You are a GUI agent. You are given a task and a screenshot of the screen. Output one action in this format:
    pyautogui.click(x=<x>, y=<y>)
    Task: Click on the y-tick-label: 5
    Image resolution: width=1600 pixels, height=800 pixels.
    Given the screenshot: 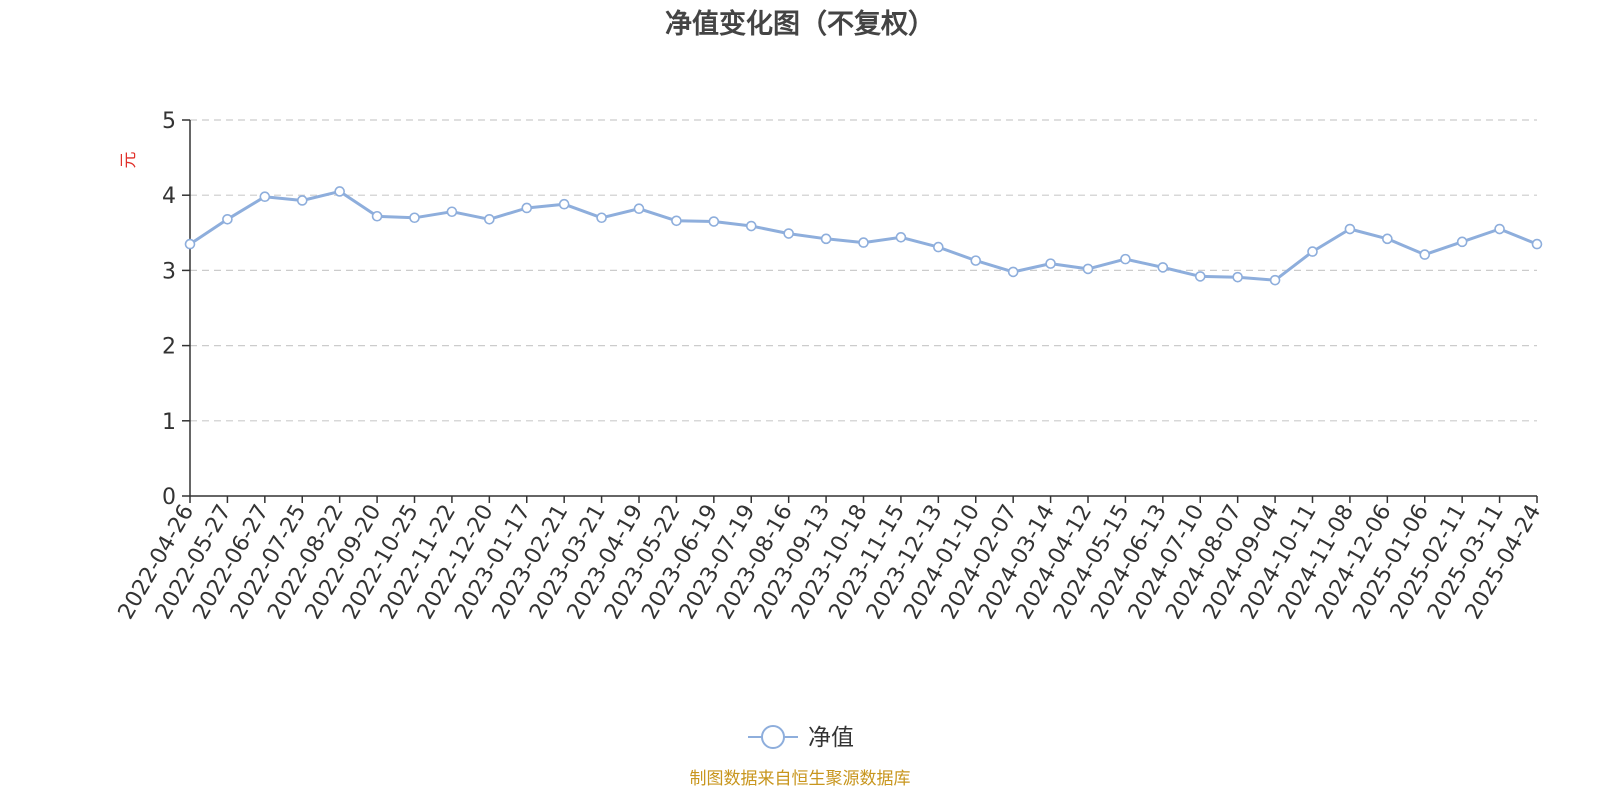 What is the action you would take?
    pyautogui.click(x=169, y=121)
    